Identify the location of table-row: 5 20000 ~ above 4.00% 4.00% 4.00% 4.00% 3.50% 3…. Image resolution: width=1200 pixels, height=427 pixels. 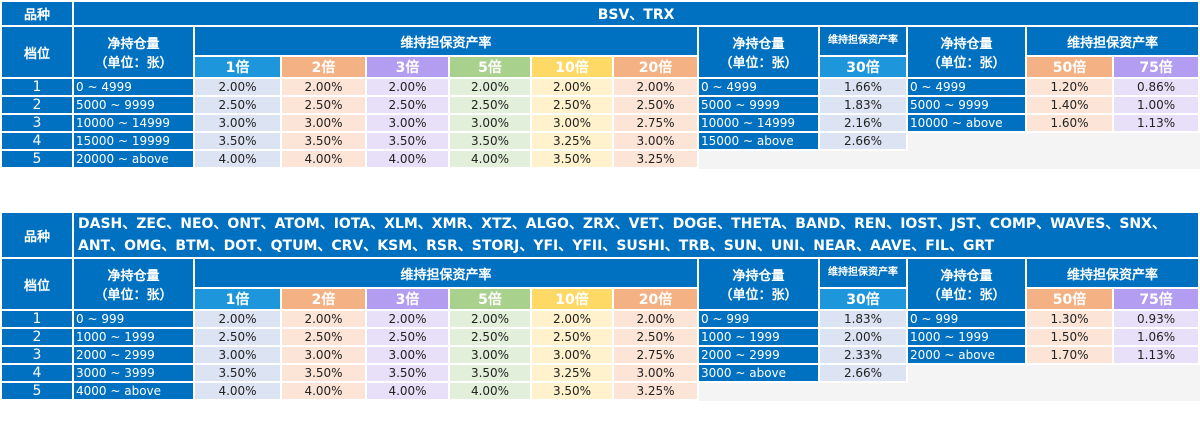
(600, 159).